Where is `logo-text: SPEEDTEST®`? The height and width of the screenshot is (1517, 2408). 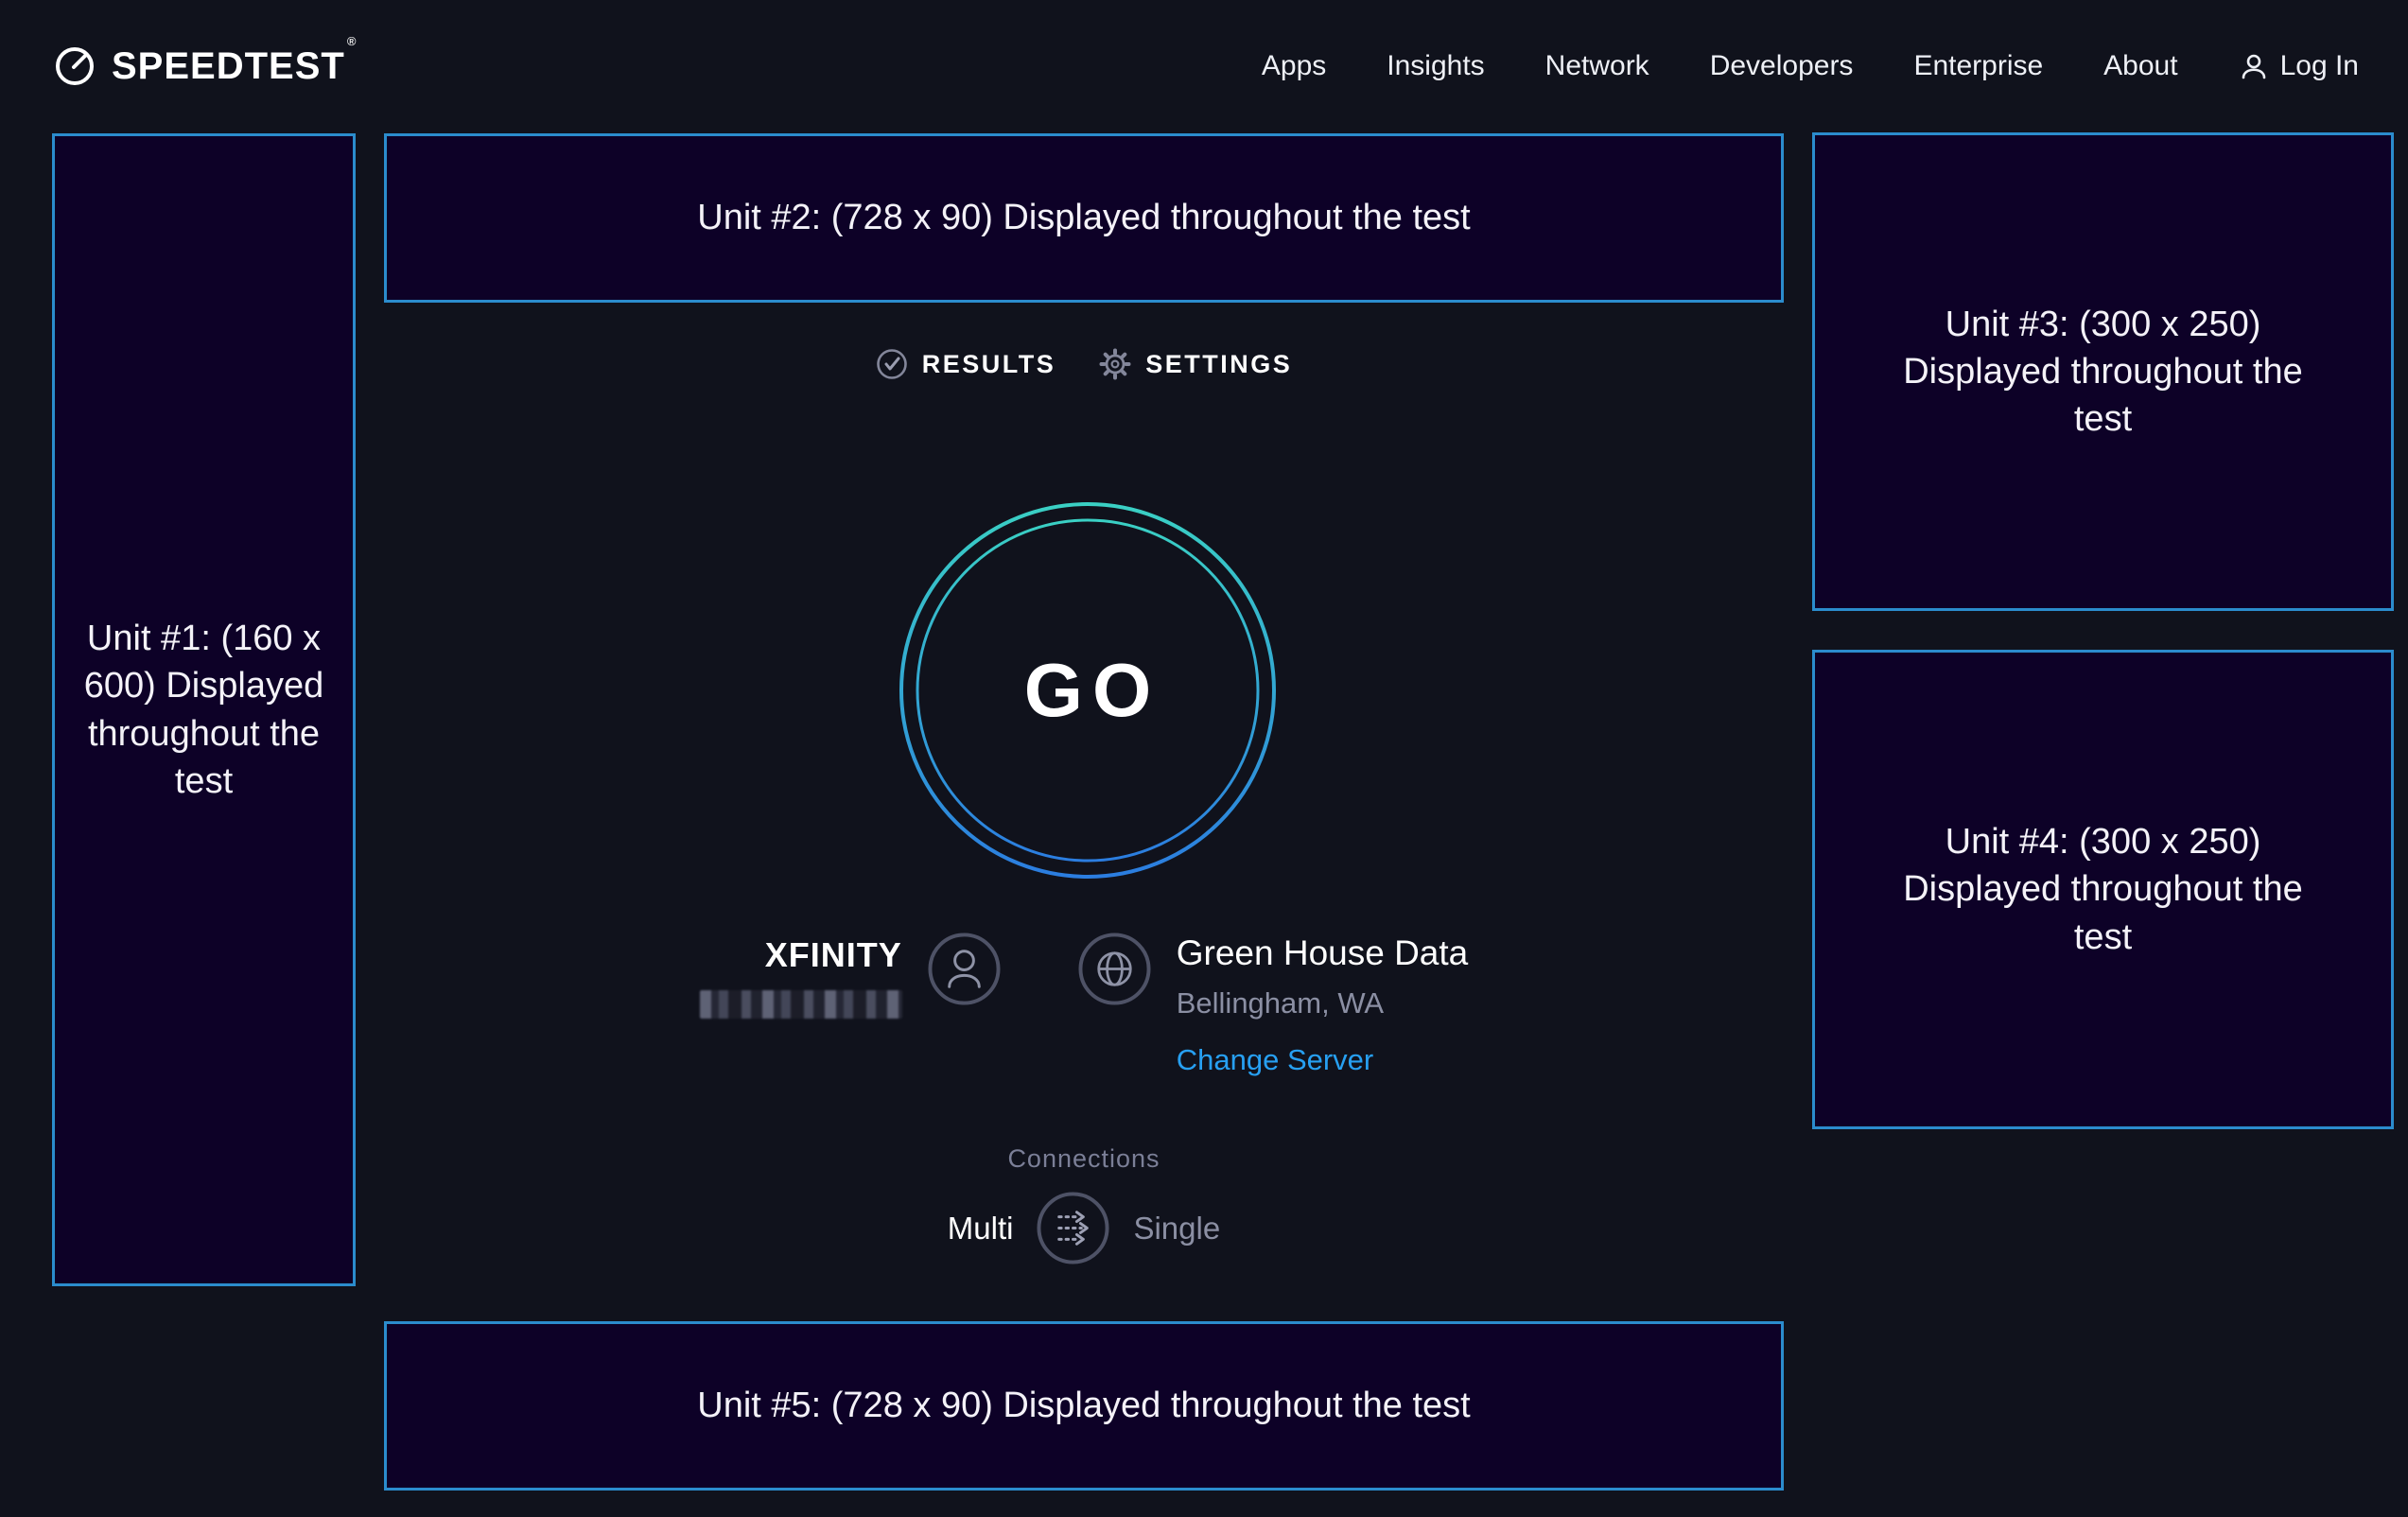
logo-text: SPEEDTEST® is located at coordinates (235, 60).